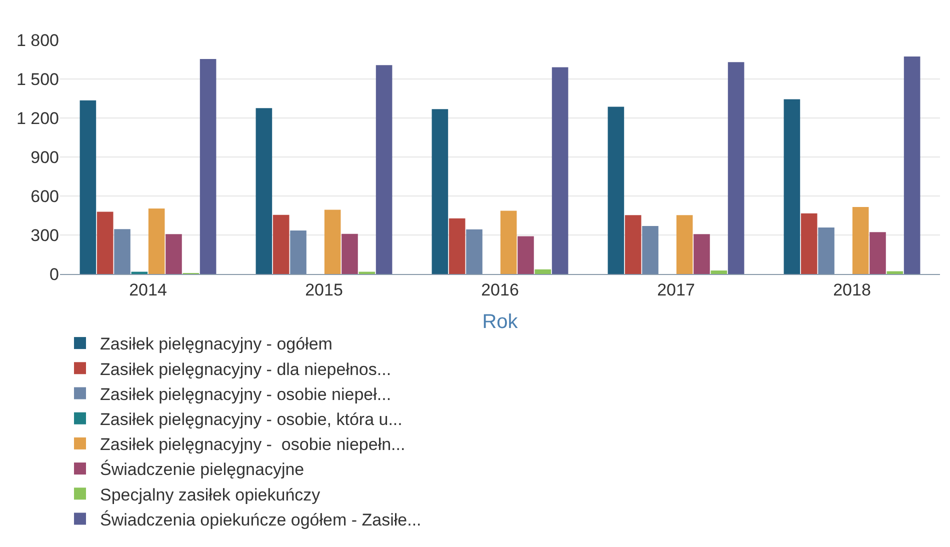 This screenshot has height=547, width=950. I want to click on y-tick-label: 1 500, so click(37, 79).